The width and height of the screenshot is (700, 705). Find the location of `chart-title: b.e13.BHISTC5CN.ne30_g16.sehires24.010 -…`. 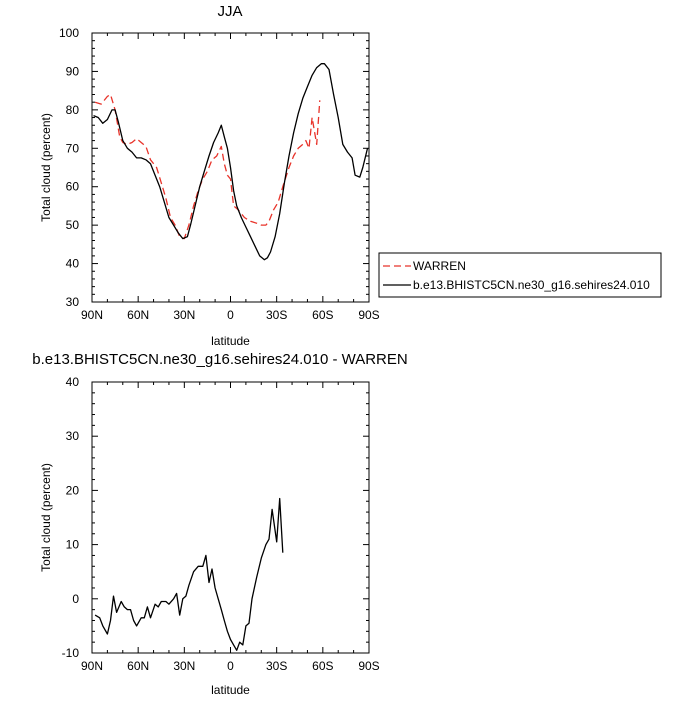

chart-title: b.e13.BHISTC5CN.ne30_g16.sehires24.010 -… is located at coordinates (219, 359).